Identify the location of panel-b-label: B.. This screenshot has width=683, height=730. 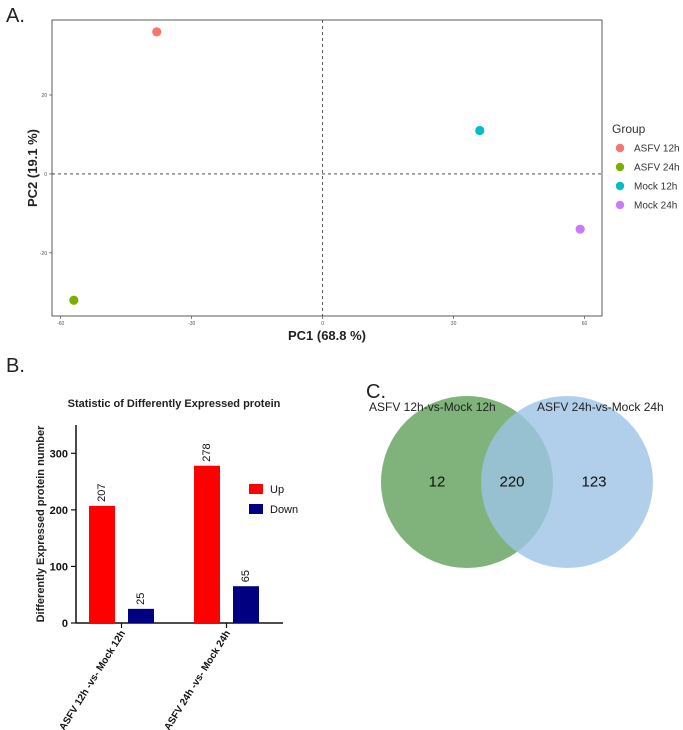
(15, 366).